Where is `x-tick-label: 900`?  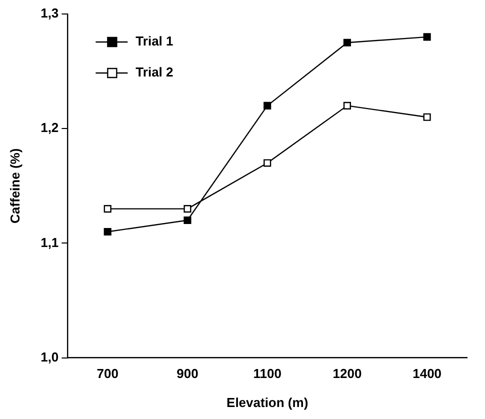 x-tick-label: 900 is located at coordinates (187, 374).